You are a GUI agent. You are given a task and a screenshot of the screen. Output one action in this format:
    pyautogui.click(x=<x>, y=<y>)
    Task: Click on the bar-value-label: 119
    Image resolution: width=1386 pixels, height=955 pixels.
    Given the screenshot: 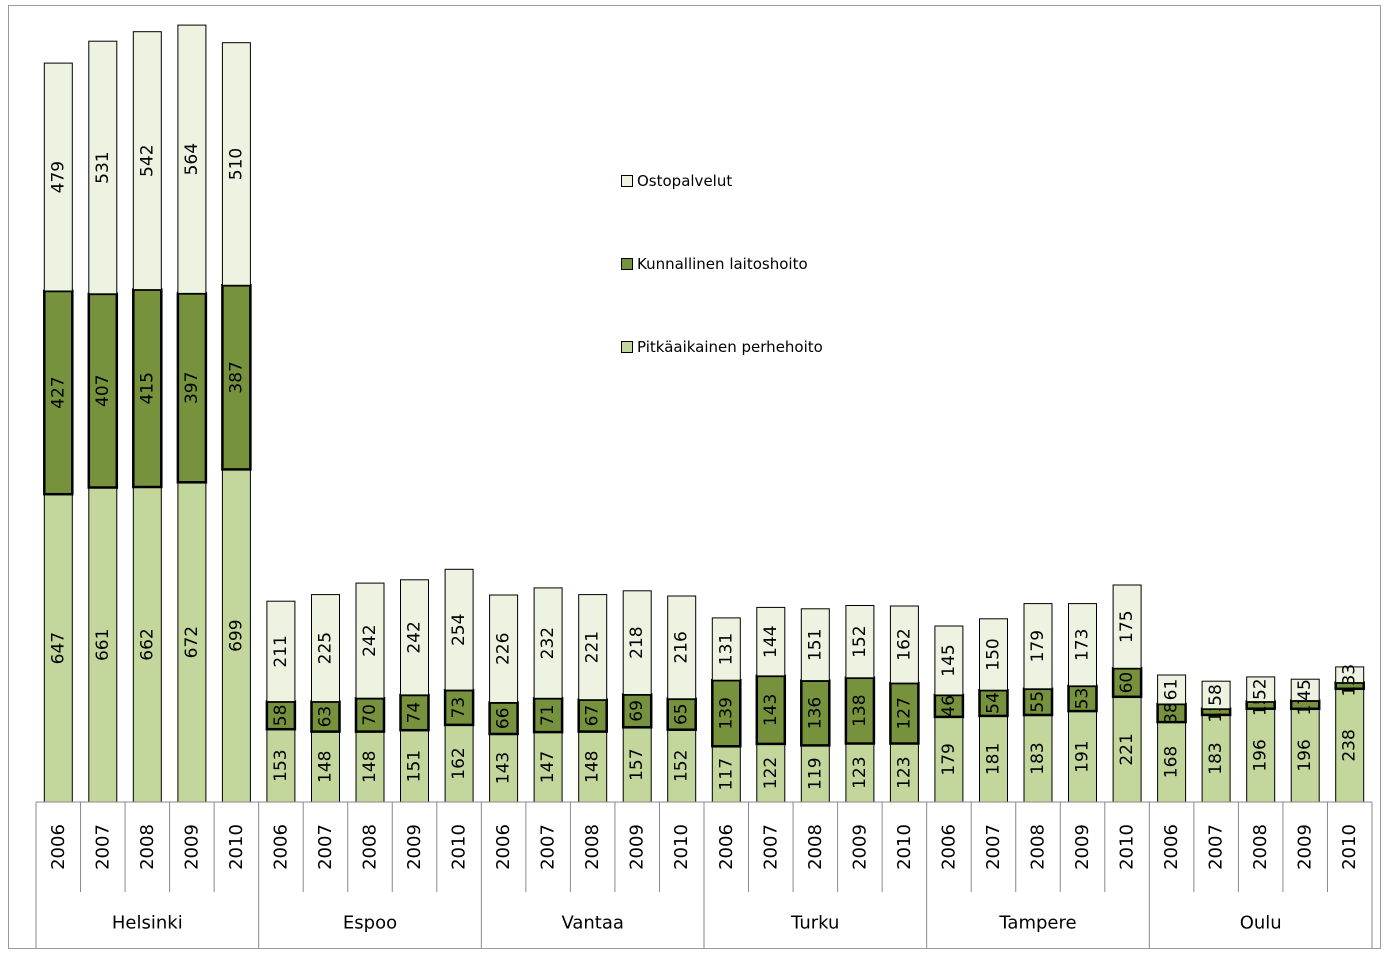 What is the action you would take?
    pyautogui.click(x=815, y=773)
    